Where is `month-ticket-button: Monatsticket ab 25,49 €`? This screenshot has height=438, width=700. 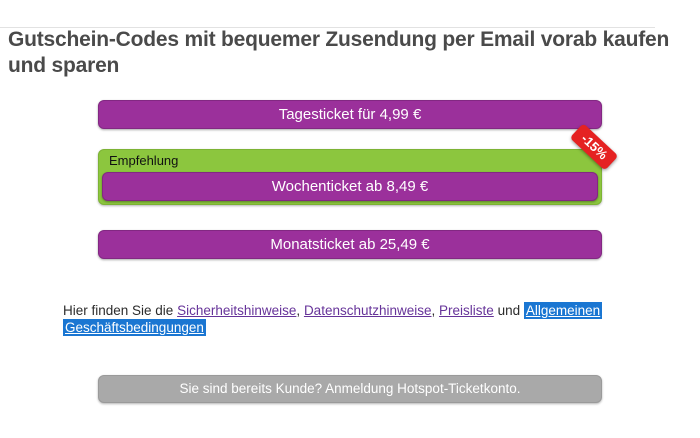
month-ticket-button: Monatsticket ab 25,49 € is located at coordinates (350, 244).